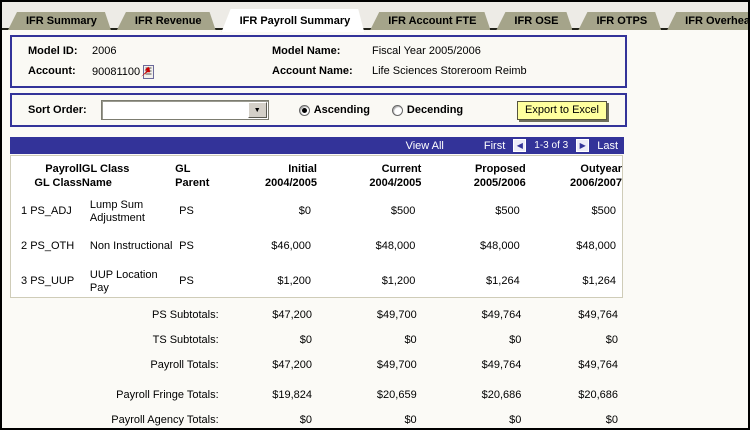 This screenshot has width=750, height=430. What do you see at coordinates (449, 70) in the screenshot?
I see `account-name-value: Life Sciences Storeroom Reimb` at bounding box center [449, 70].